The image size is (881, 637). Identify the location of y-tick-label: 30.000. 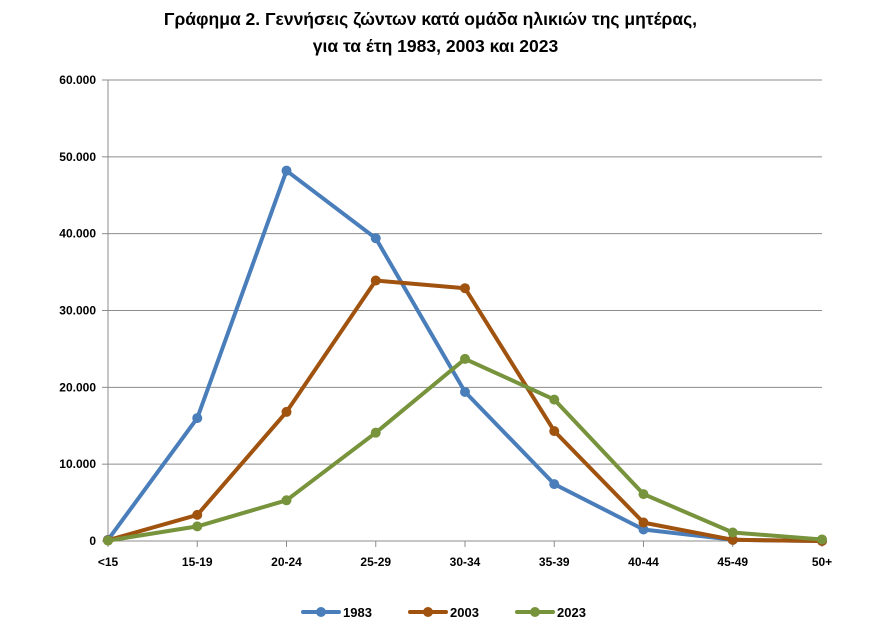
(77, 311).